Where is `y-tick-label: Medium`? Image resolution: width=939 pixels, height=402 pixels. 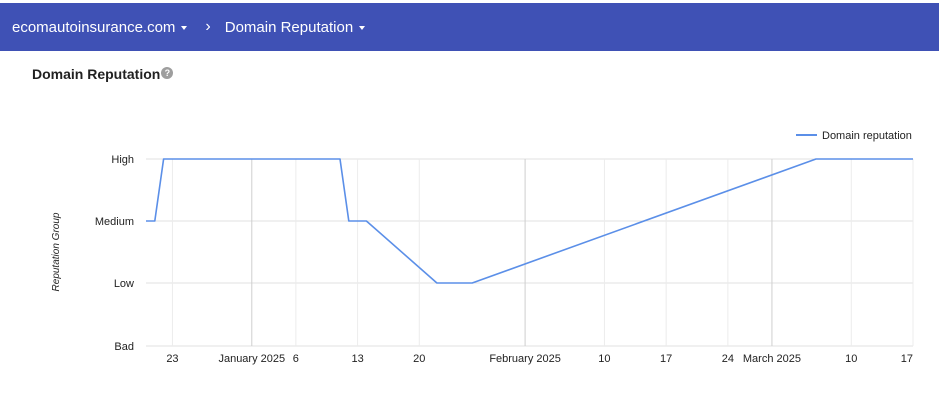 y-tick-label: Medium is located at coordinates (114, 222).